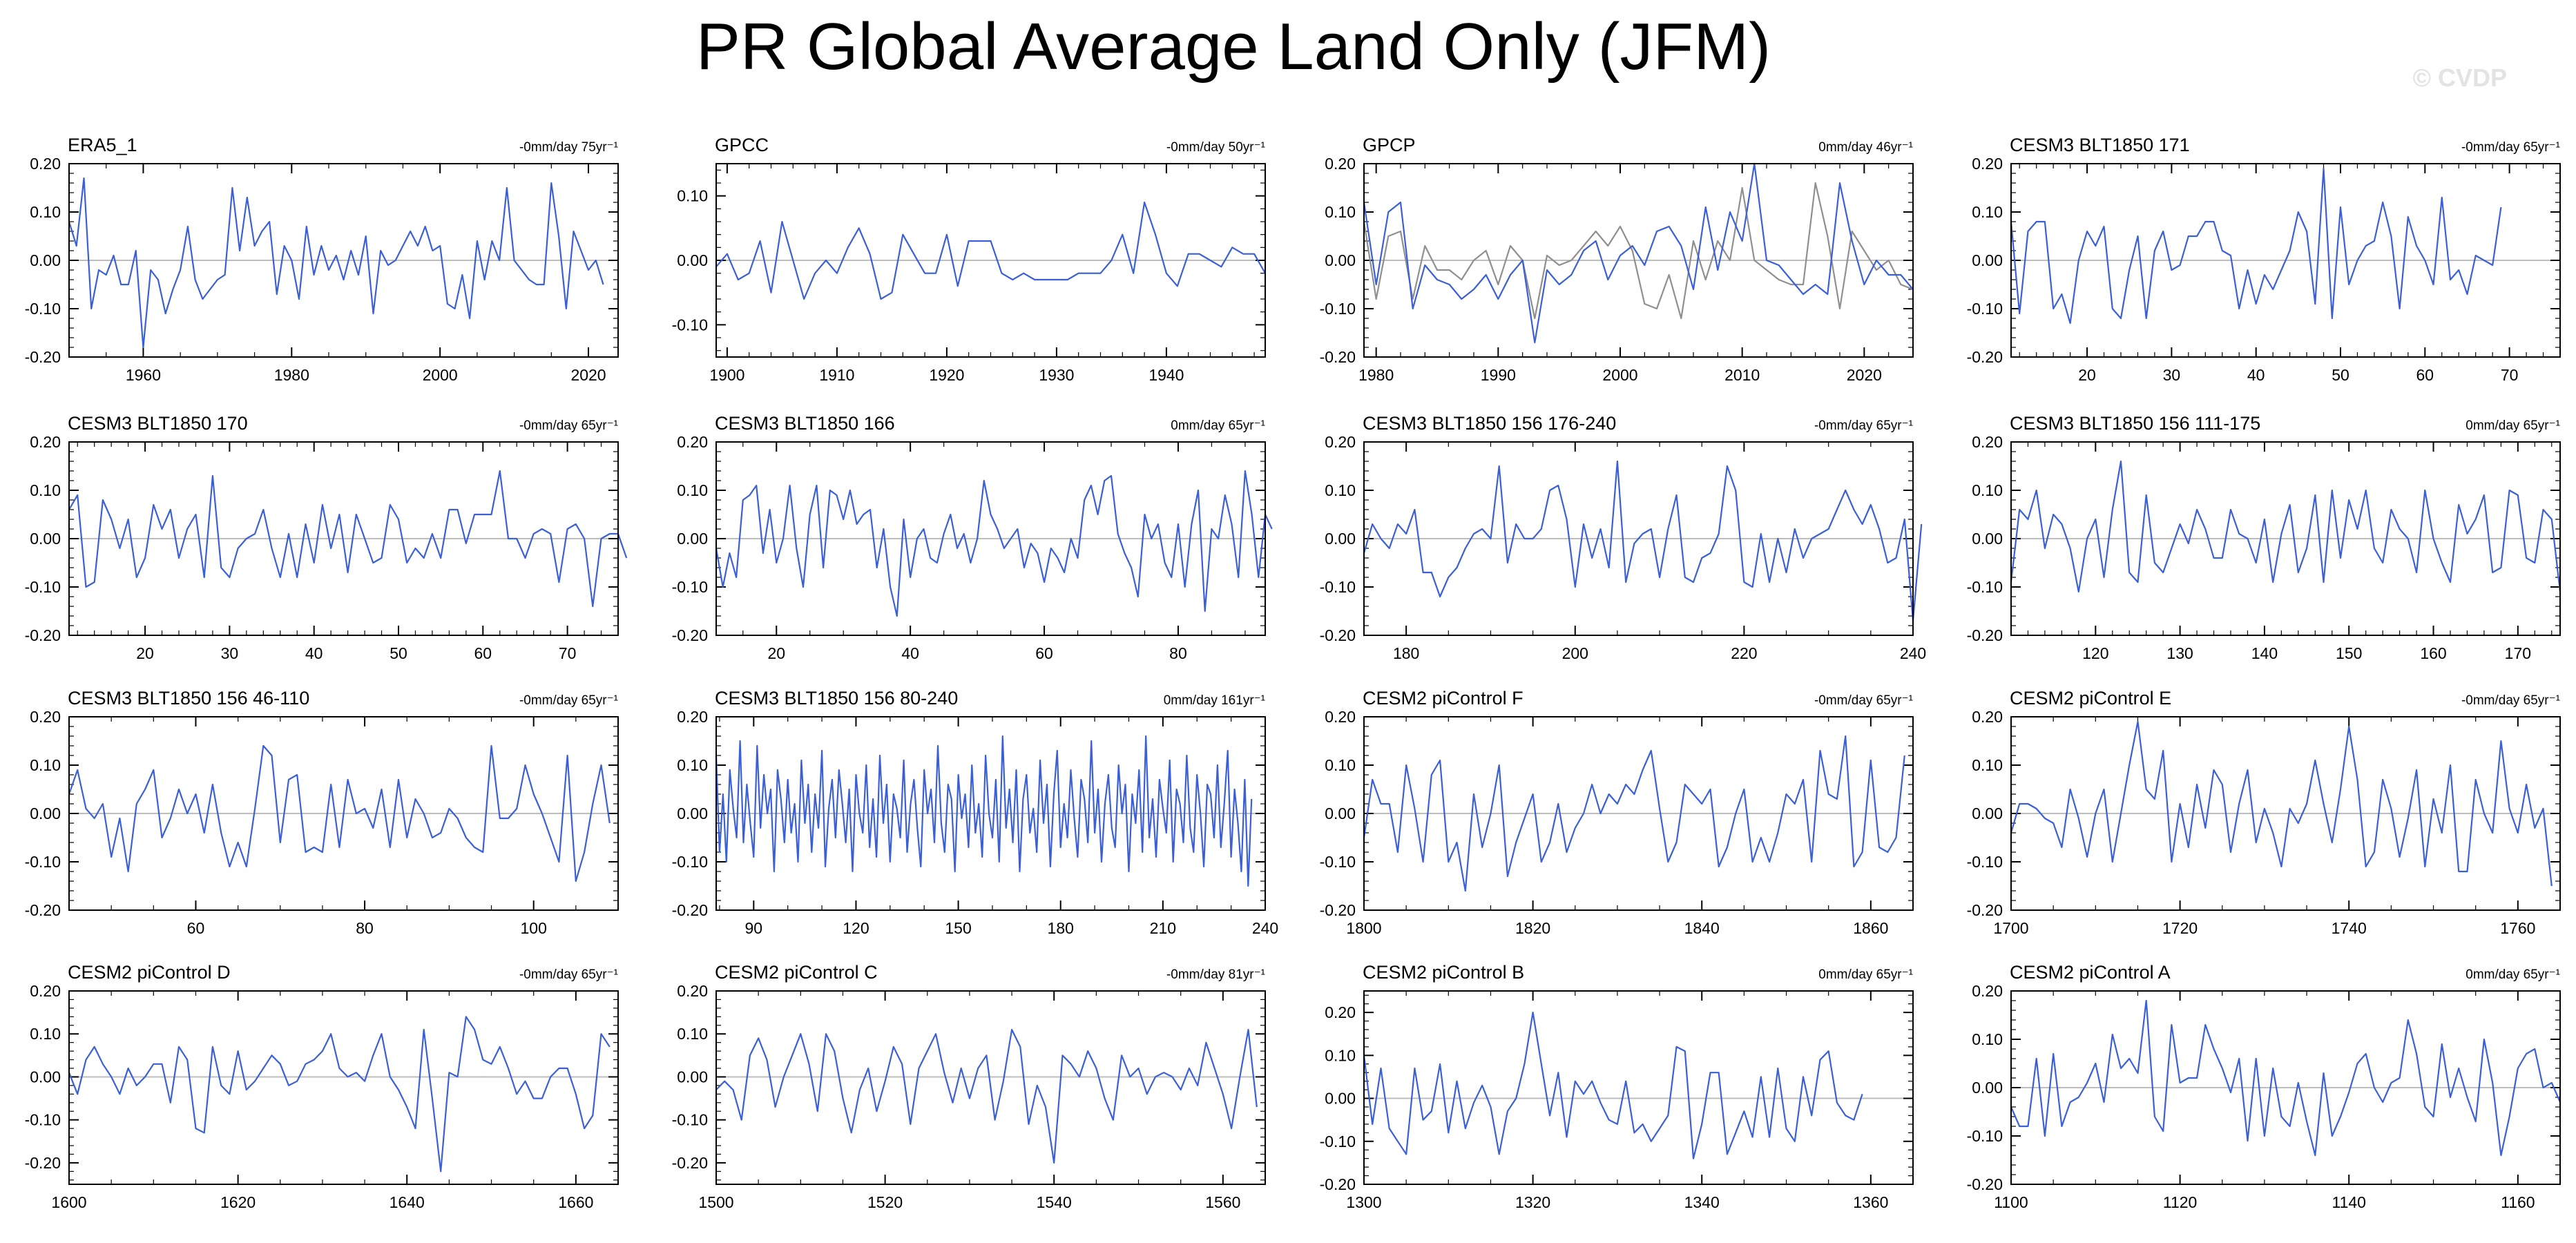 The image size is (2576, 1243). Describe the element at coordinates (568, 975) in the screenshot. I see `panel-trend-label: -0mm/day 65yr⁻¹` at that location.